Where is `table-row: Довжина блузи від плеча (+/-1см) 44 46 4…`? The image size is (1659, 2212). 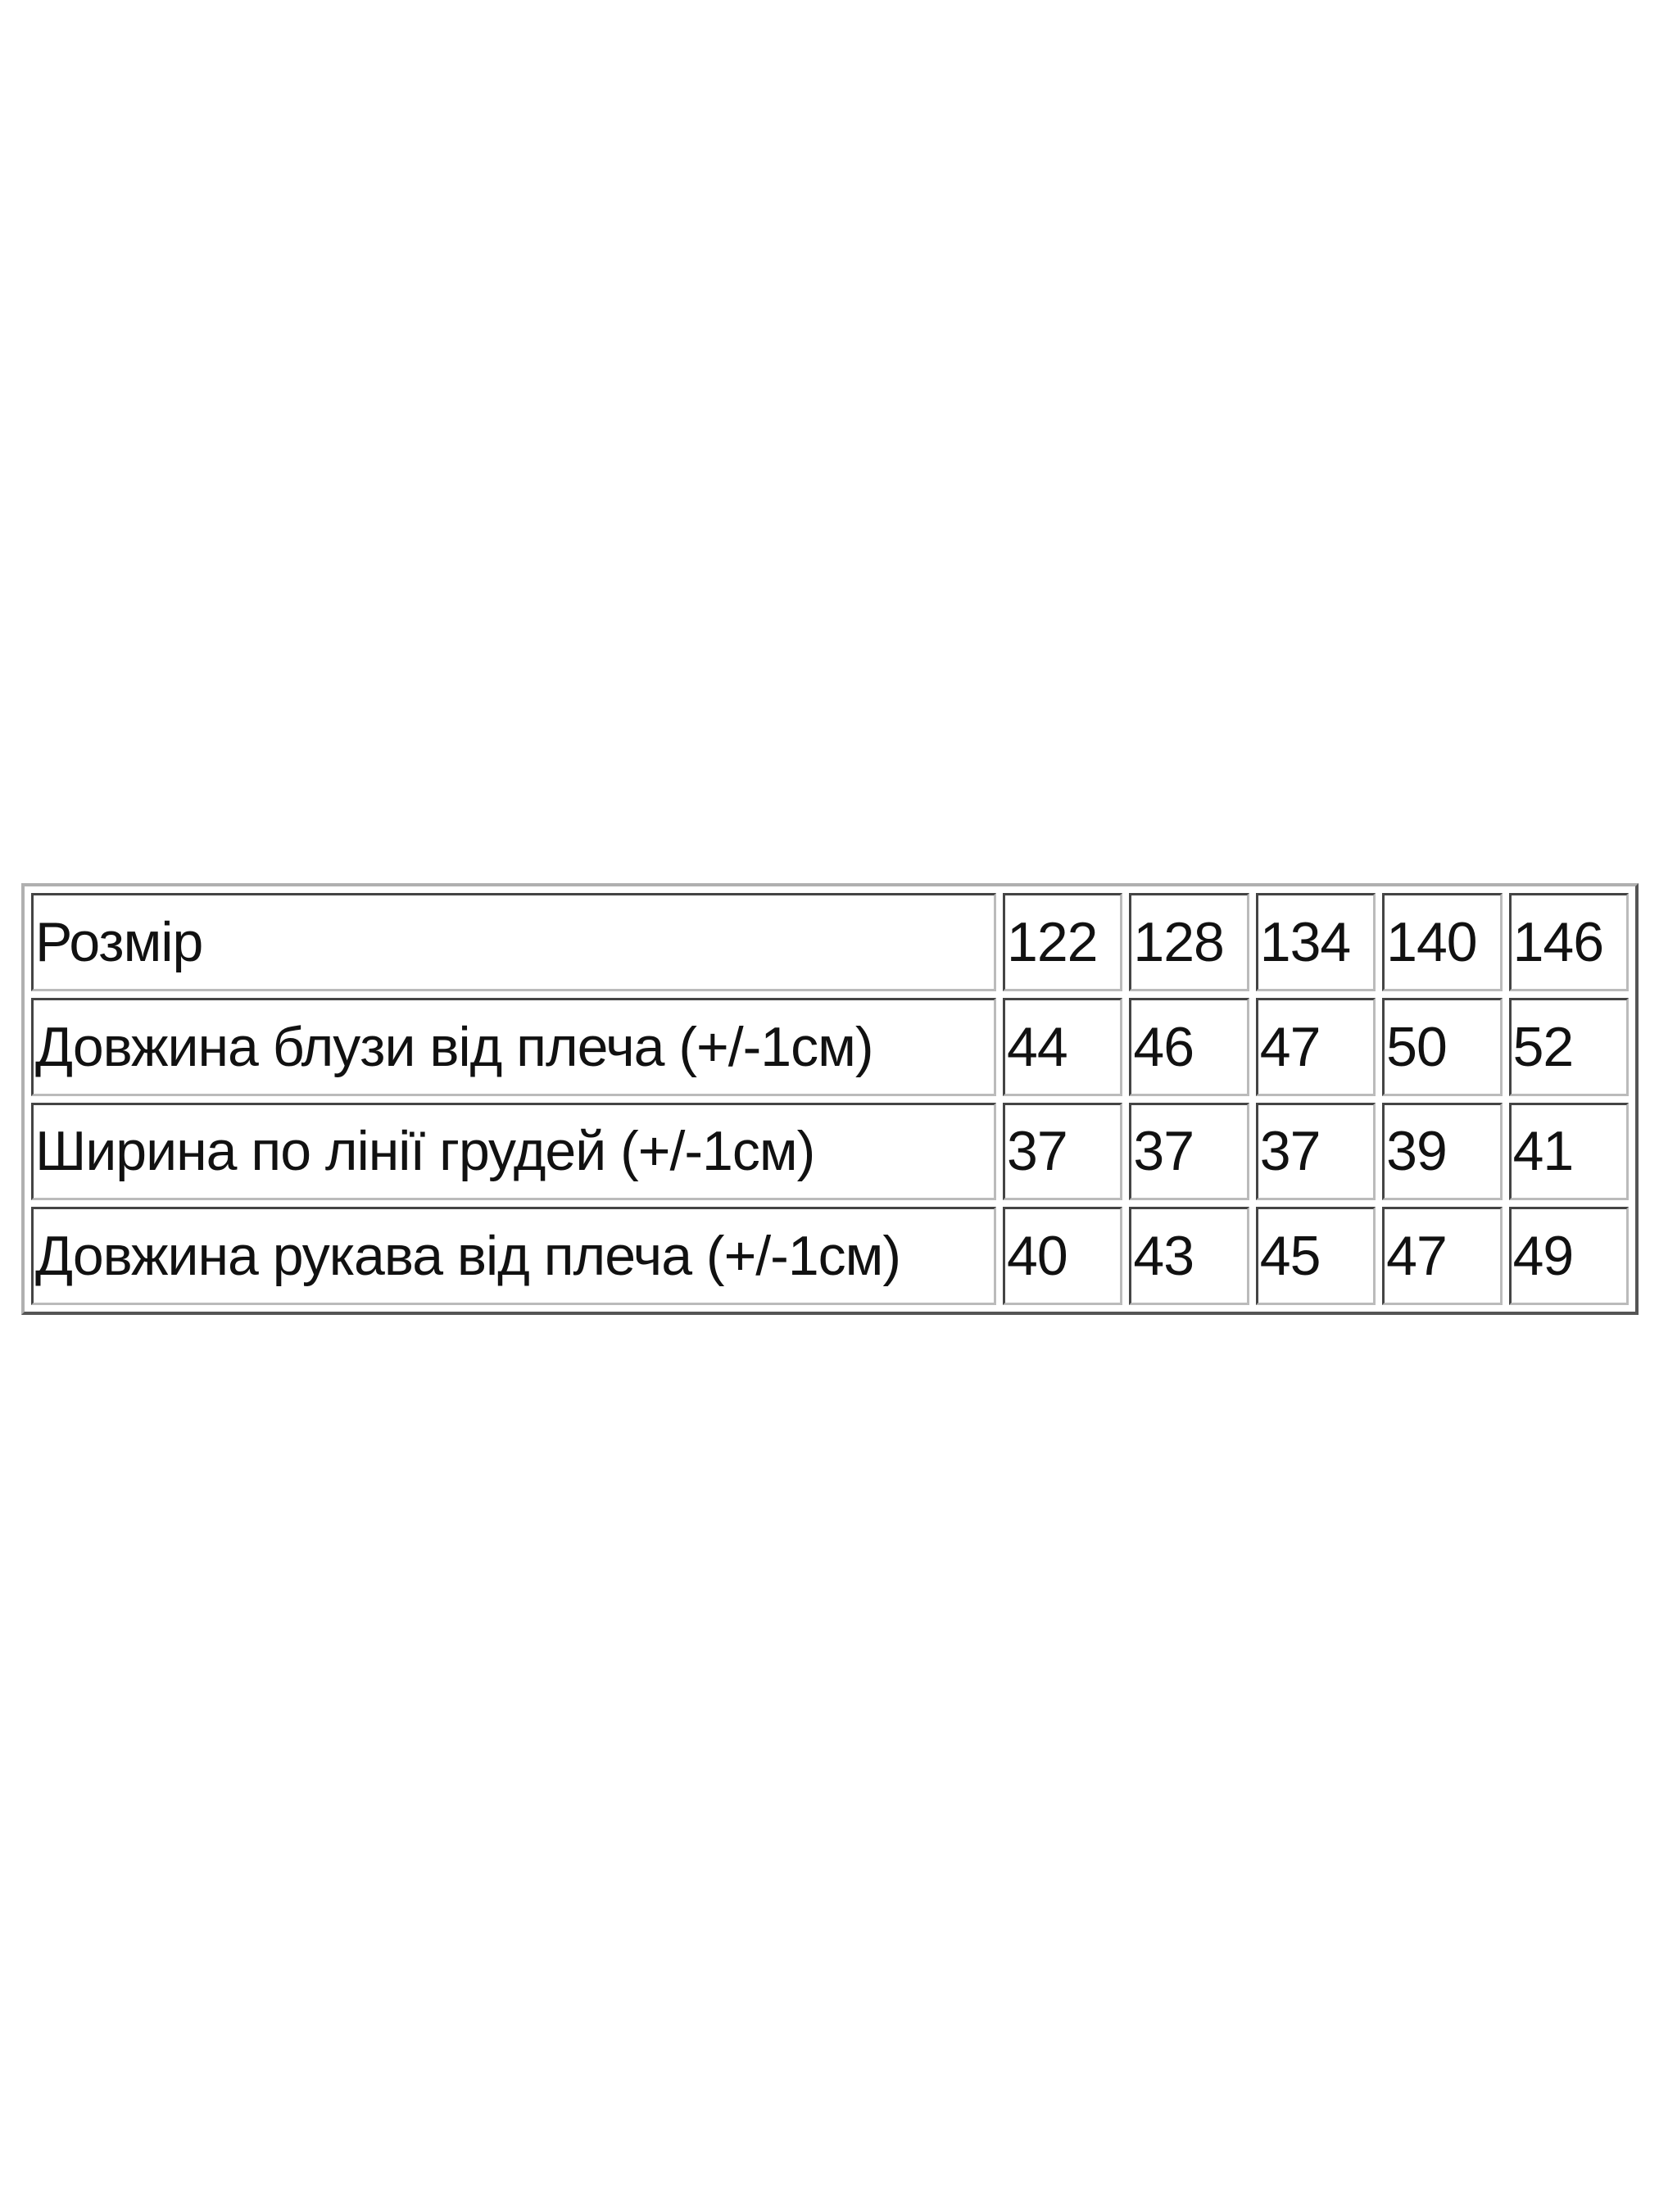 table-row: Довжина блузи від плеча (+/-1см) 44 46 4… is located at coordinates (830, 1046).